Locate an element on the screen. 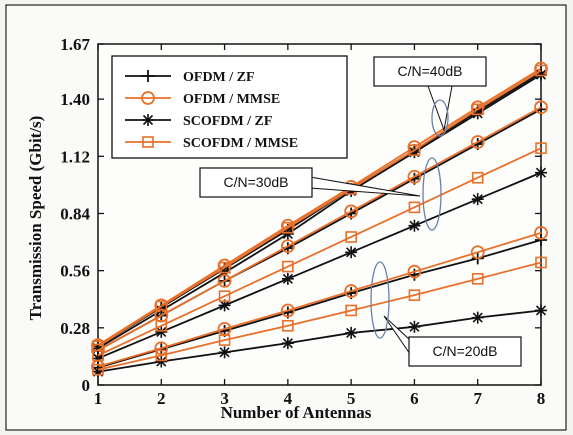  callout-40db-box is located at coordinates (430, 71).